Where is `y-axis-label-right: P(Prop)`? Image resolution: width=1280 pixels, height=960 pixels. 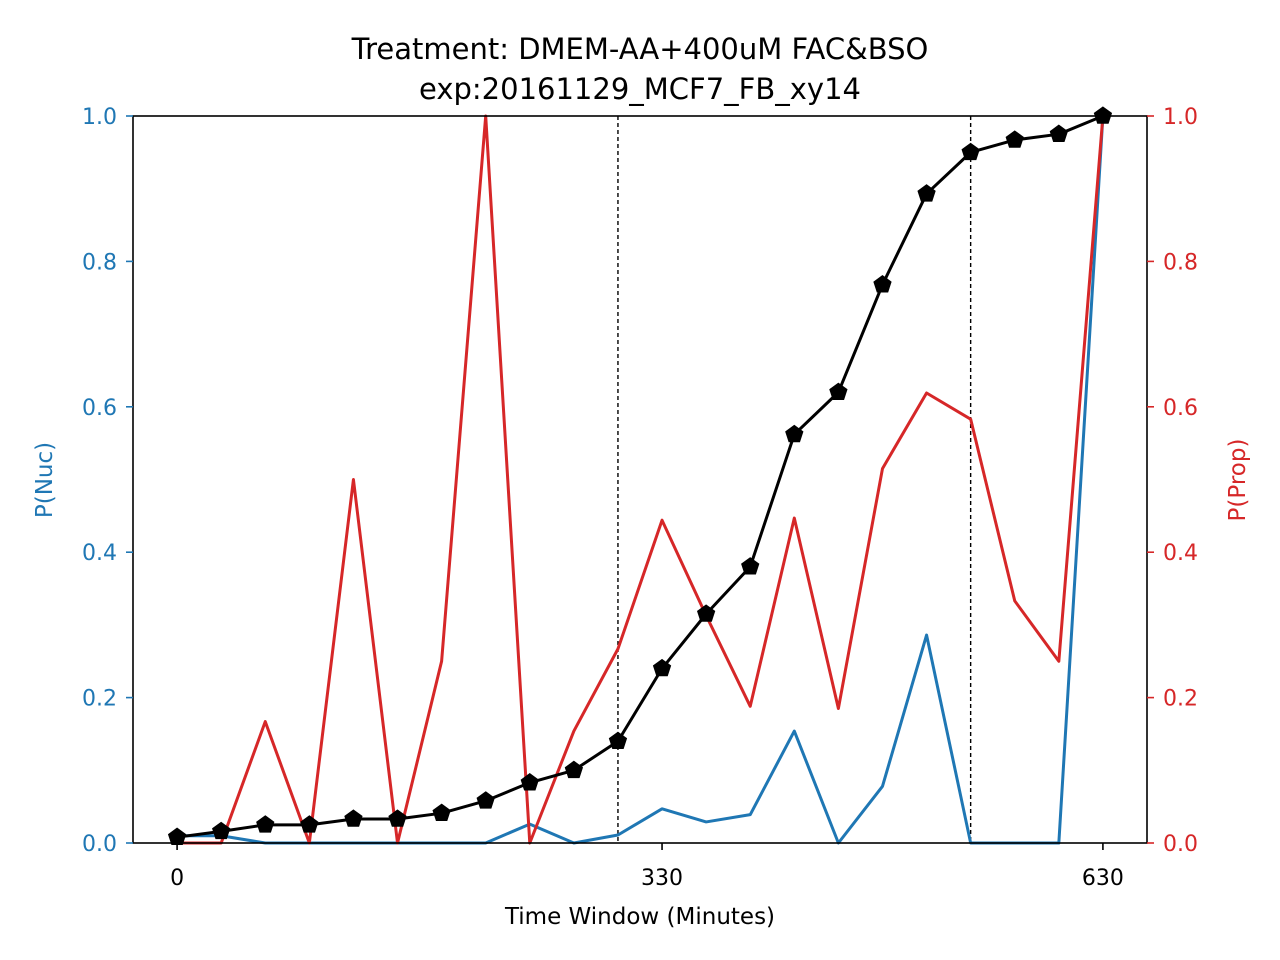
y-axis-label-right: P(Prop) is located at coordinates (1238, 480).